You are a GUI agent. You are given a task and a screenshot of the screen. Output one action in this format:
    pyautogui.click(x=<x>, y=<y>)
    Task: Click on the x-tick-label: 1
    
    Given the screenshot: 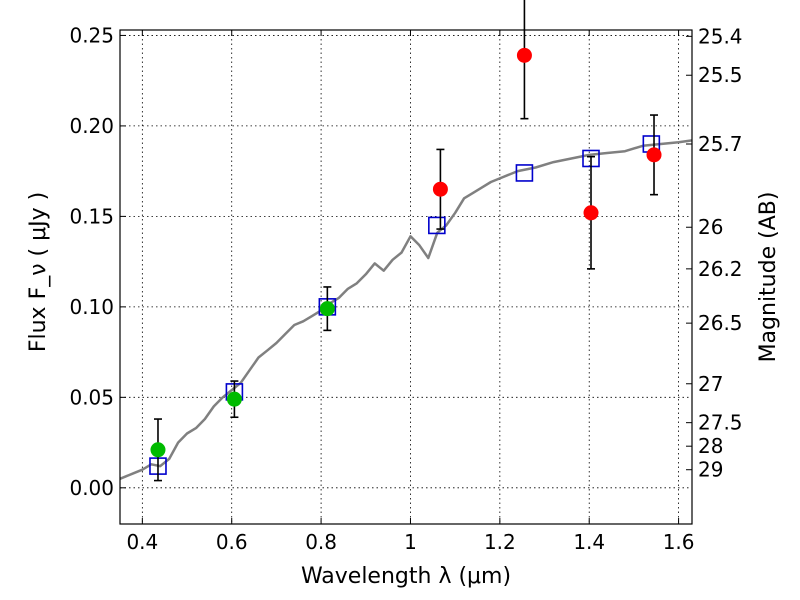 What is the action you would take?
    pyautogui.click(x=410, y=542)
    